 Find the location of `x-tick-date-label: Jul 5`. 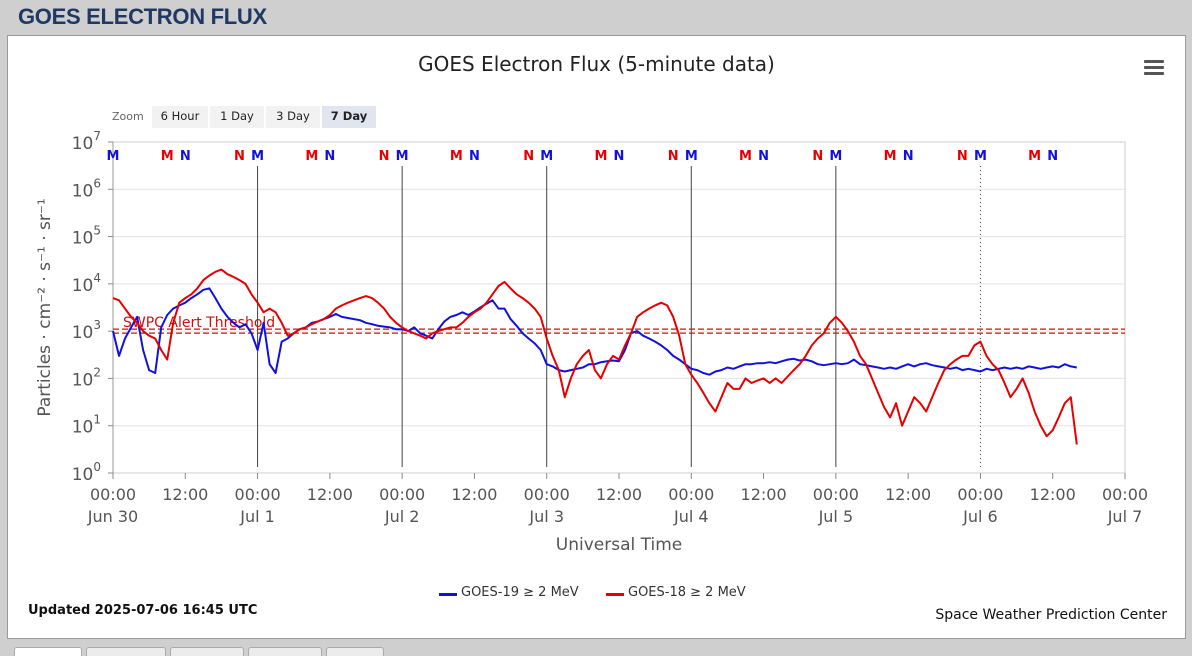

x-tick-date-label: Jul 5 is located at coordinates (836, 516).